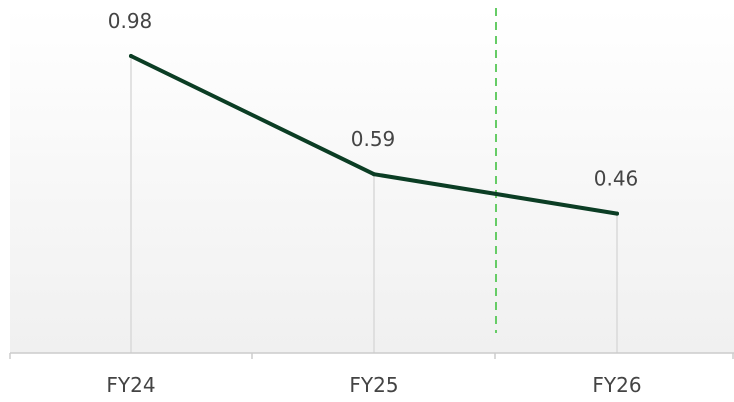 The height and width of the screenshot is (402, 734). Describe the element at coordinates (130, 385) in the screenshot. I see `x-tick-label-fy24: FY24` at that location.